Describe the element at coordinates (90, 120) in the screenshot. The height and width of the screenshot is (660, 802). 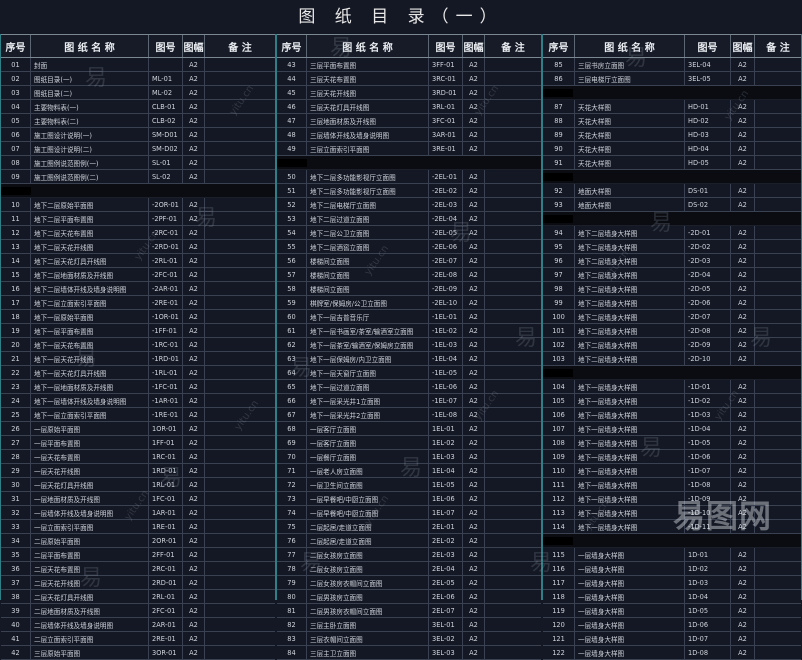
I see `cell-name: 主要物料表(二)` at that location.